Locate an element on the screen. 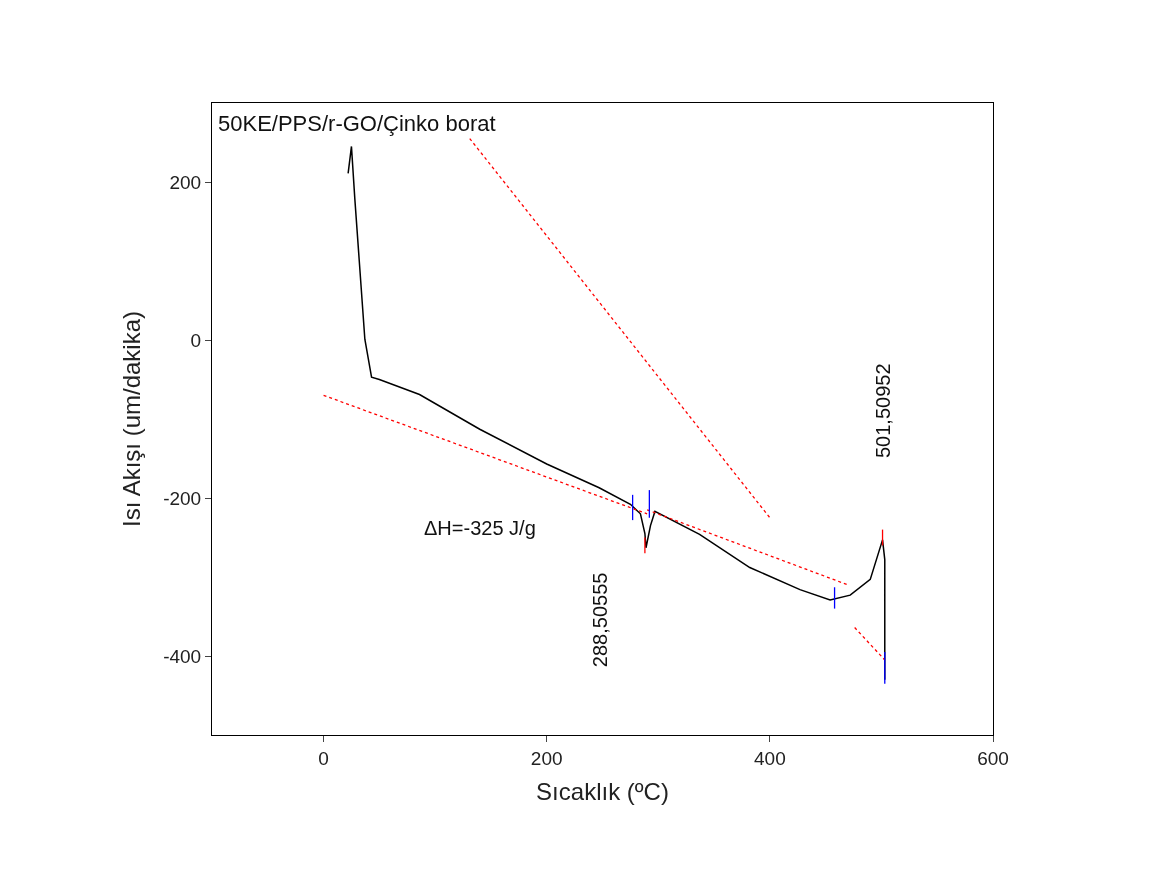 The height and width of the screenshot is (886, 1152). x-axis-title: Sıcaklık (ºC) is located at coordinates (602, 792).